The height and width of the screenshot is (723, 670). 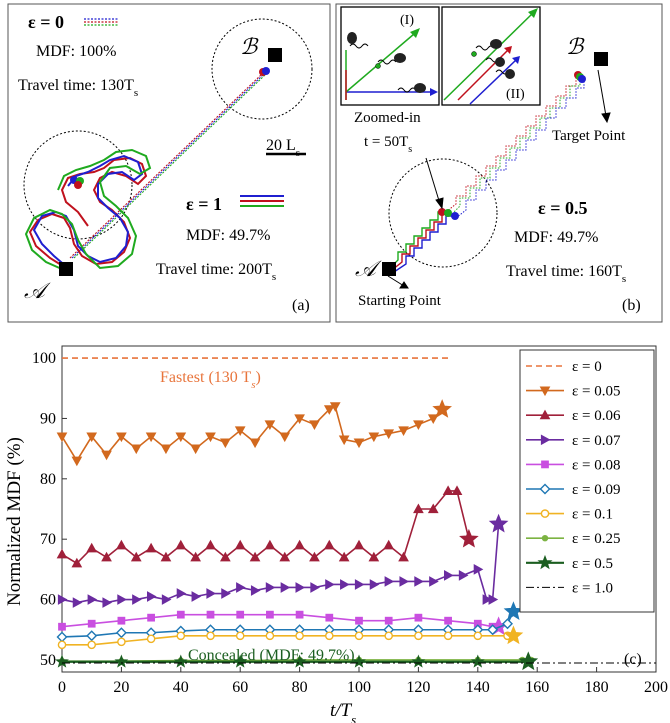 What do you see at coordinates (48, 479) in the screenshot?
I see `y-tick-label: 80` at bounding box center [48, 479].